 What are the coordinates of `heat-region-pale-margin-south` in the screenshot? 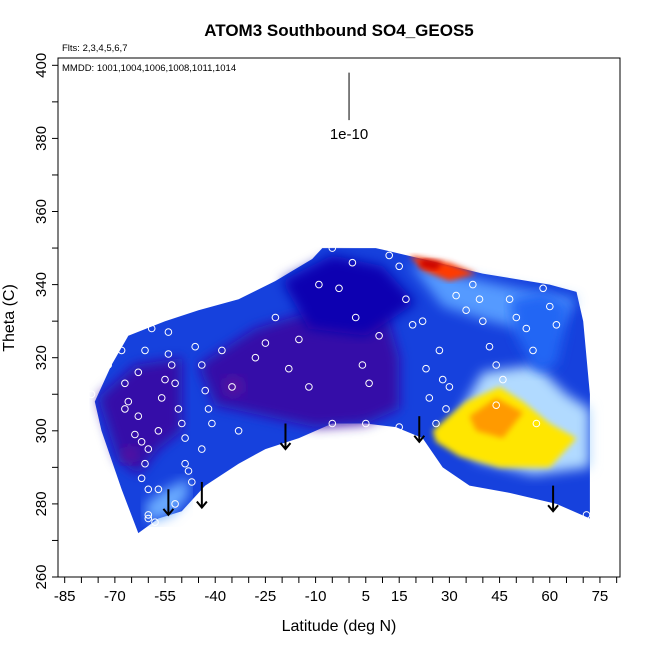 It's located at (167, 500).